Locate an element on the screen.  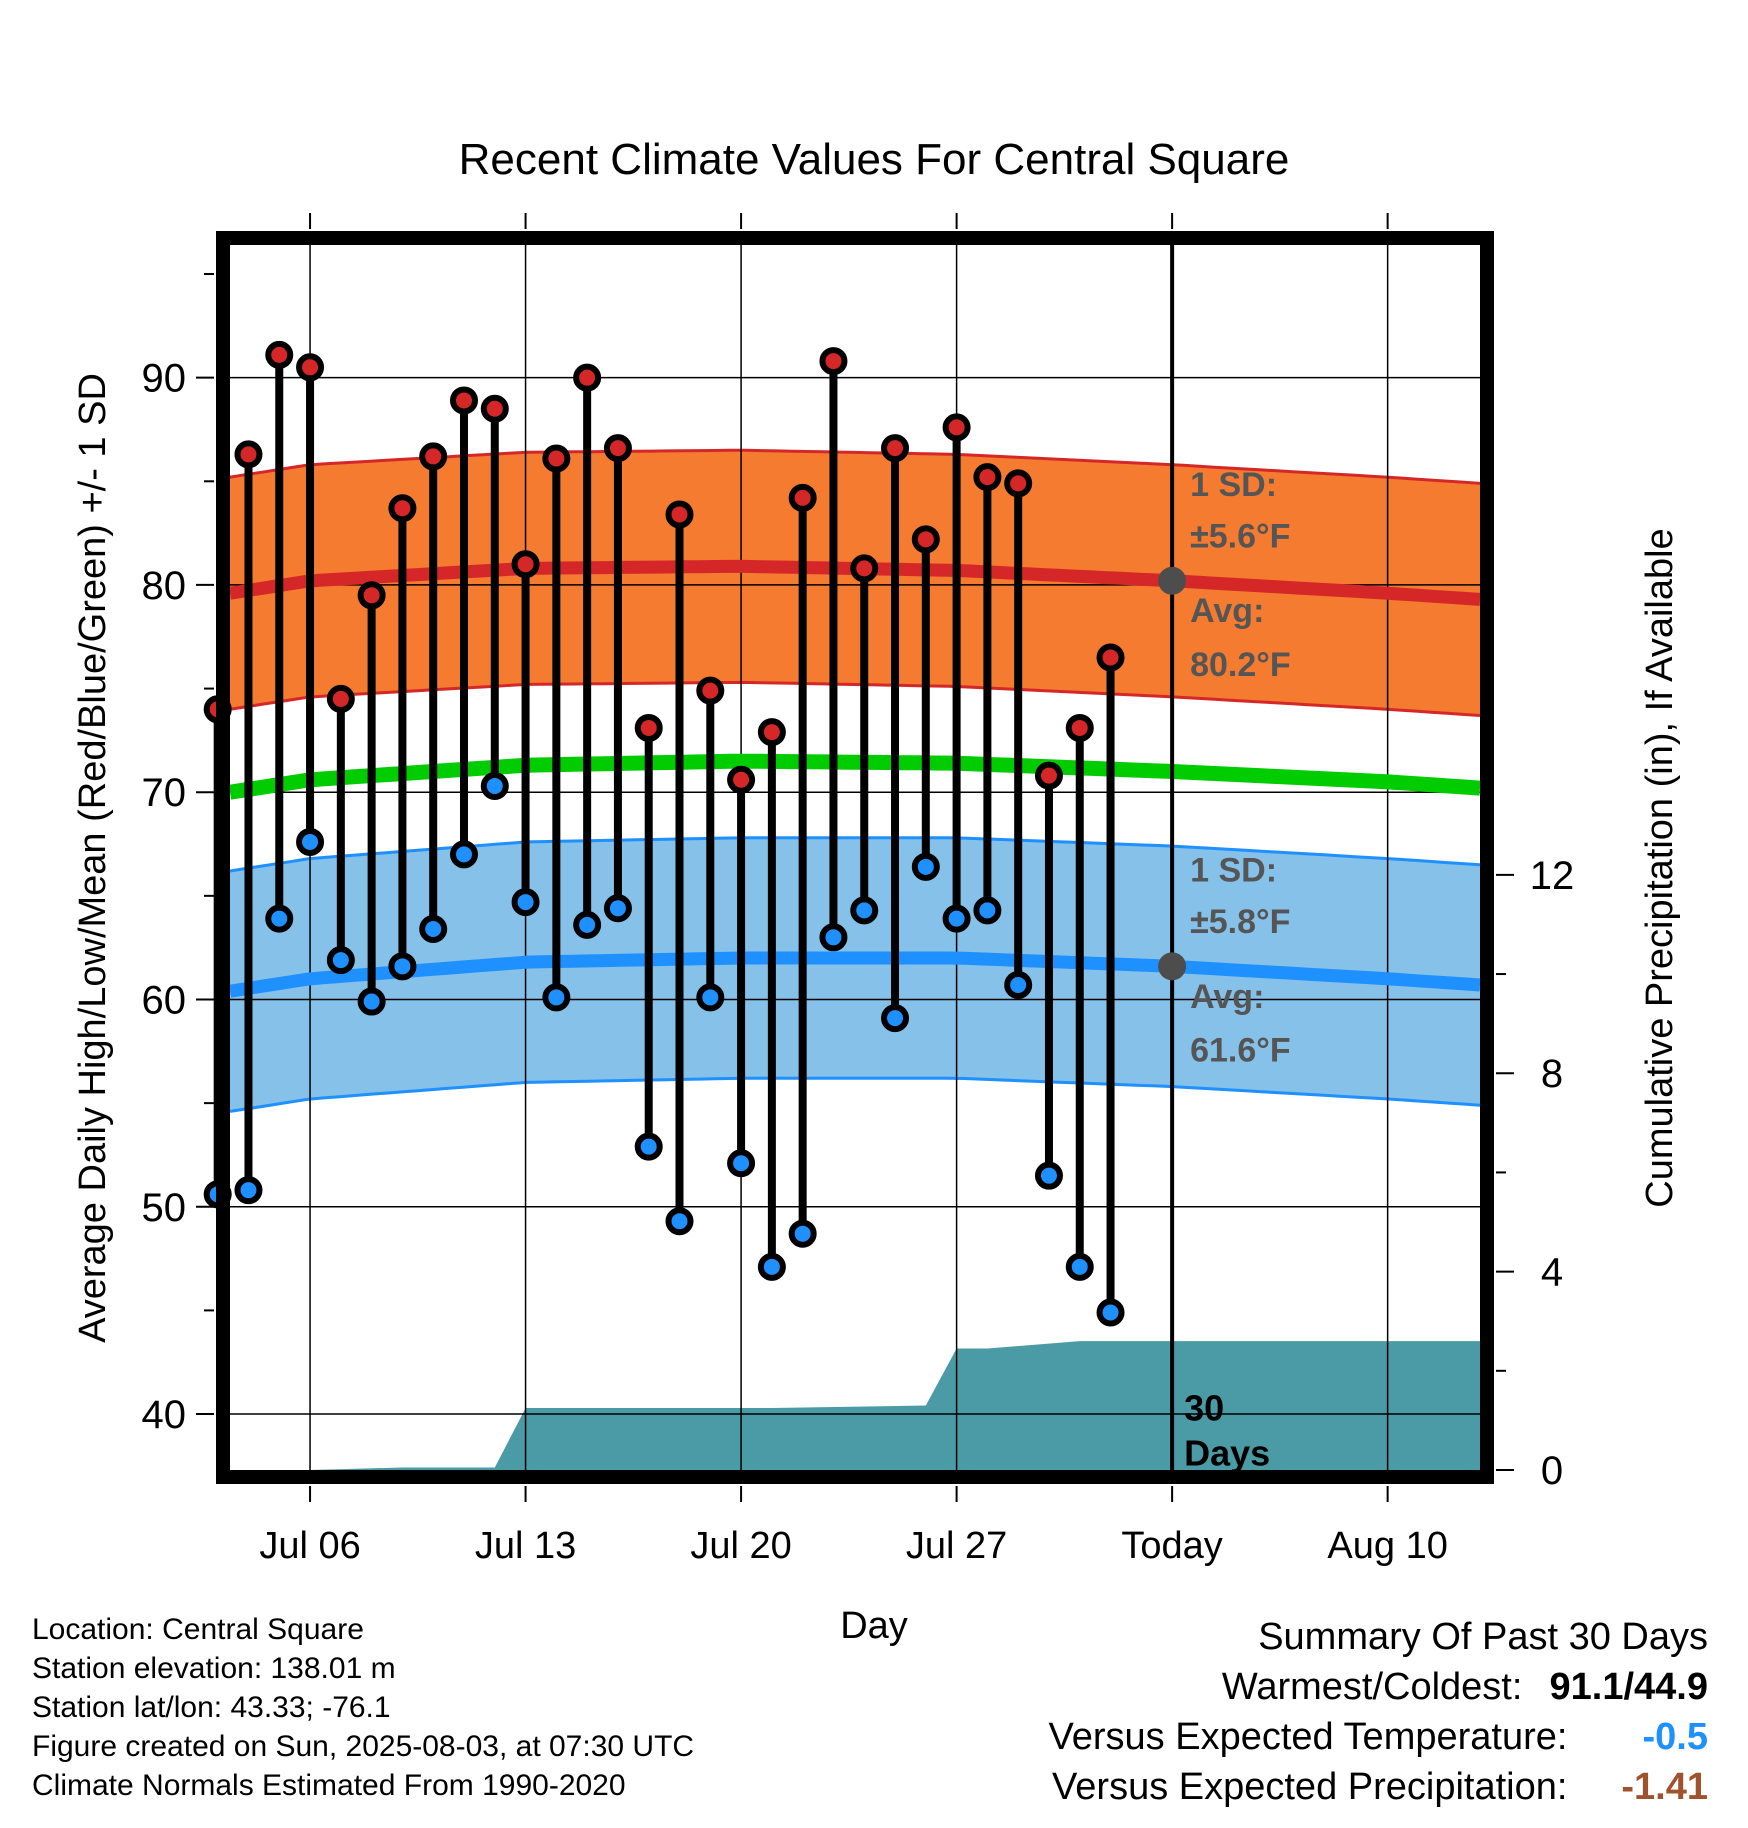
y2-tick-label: 4 is located at coordinates (1552, 1273).